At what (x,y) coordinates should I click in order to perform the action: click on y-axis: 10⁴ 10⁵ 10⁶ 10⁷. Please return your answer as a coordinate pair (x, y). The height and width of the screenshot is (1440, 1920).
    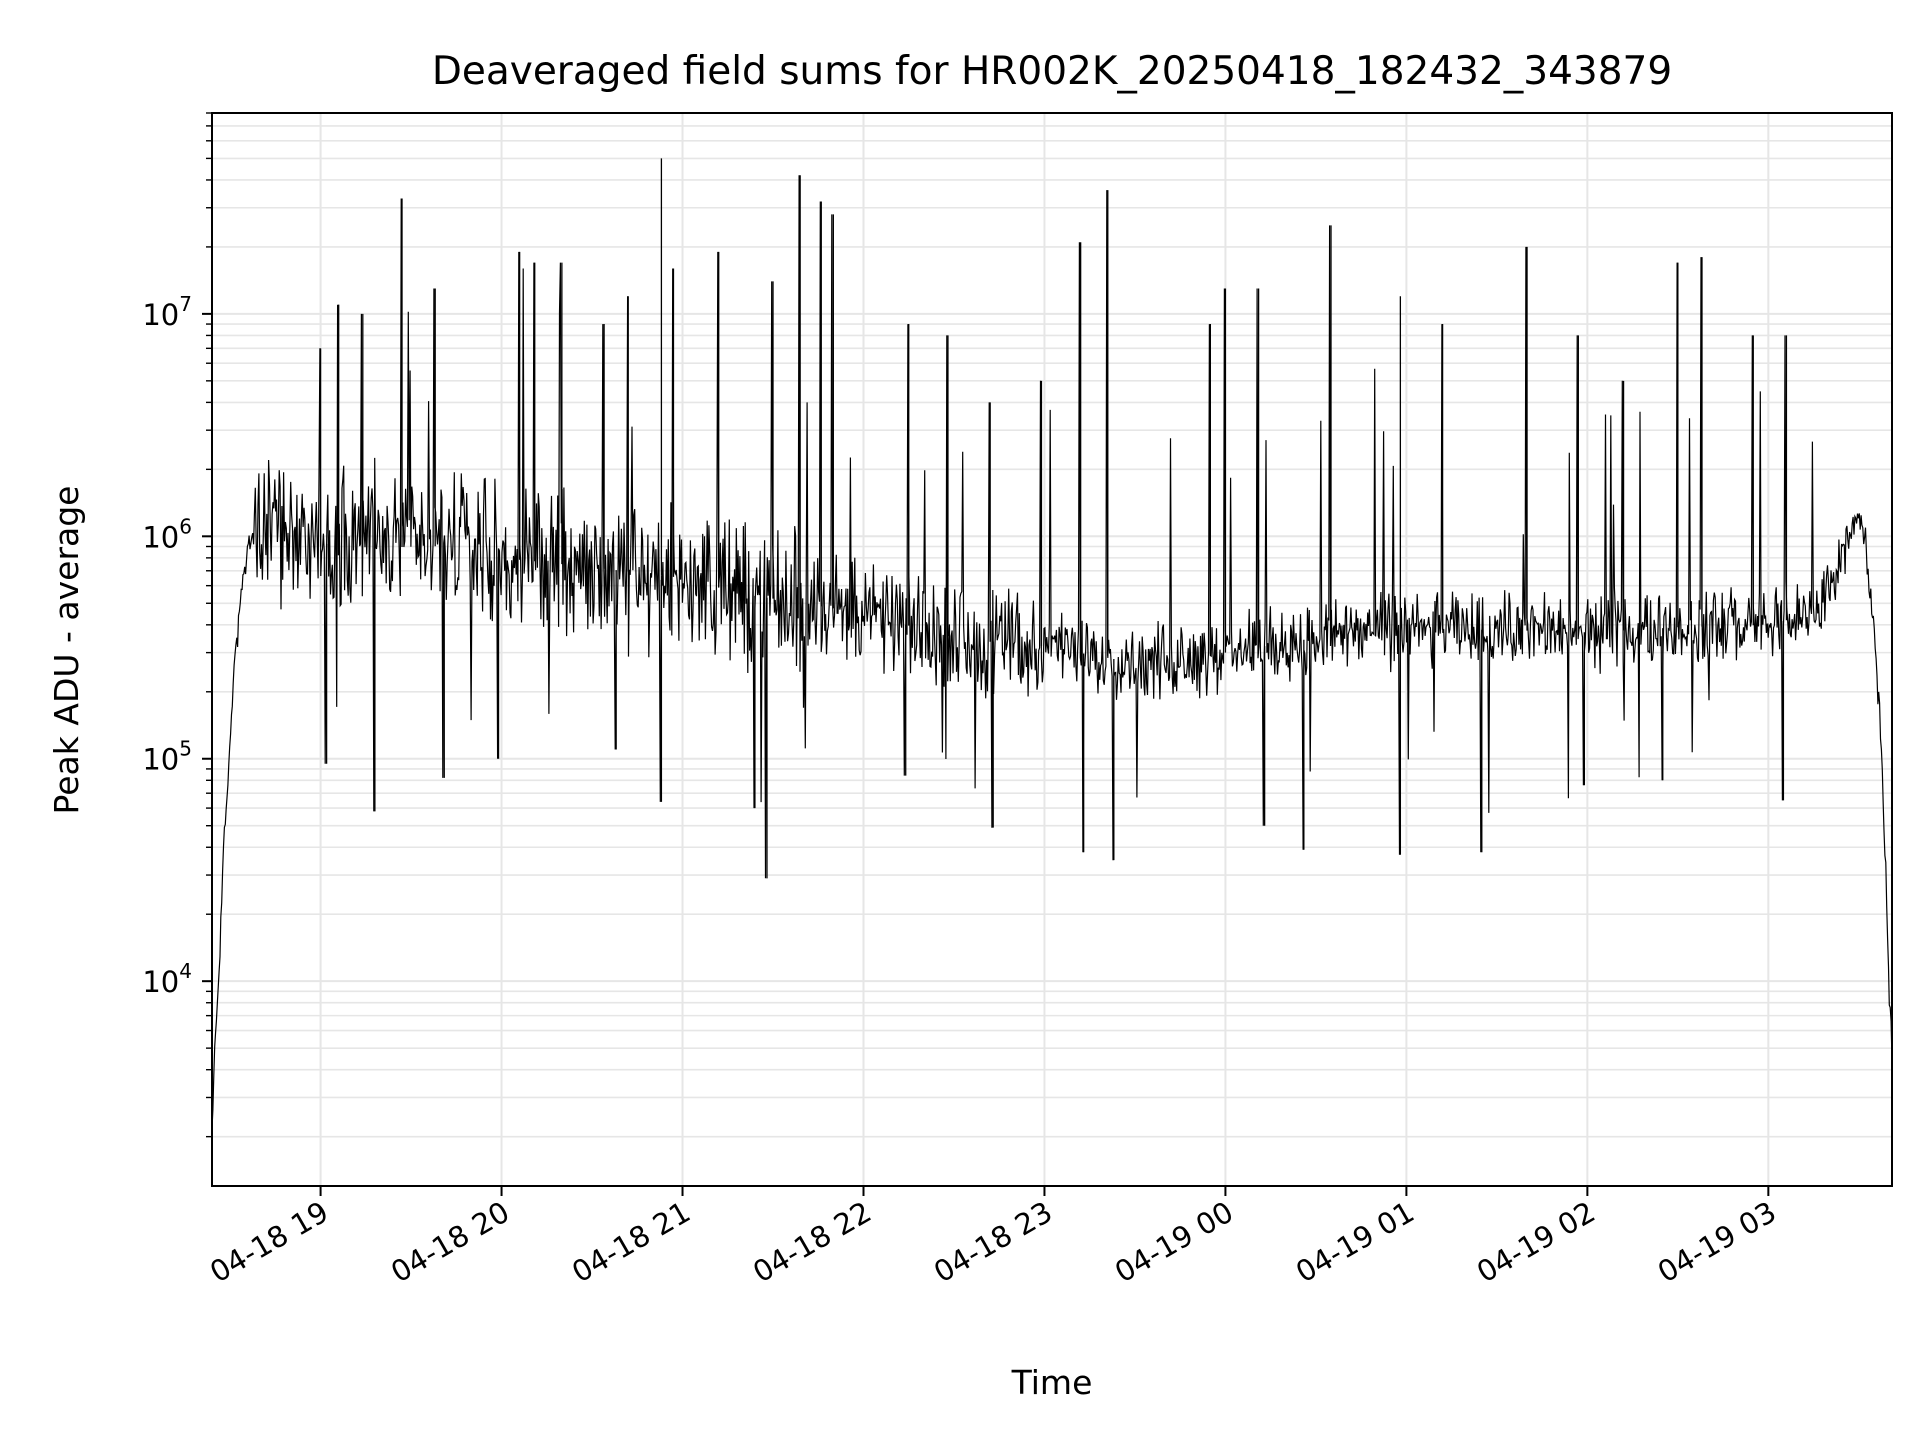
    Looking at the image, I should click on (177, 625).